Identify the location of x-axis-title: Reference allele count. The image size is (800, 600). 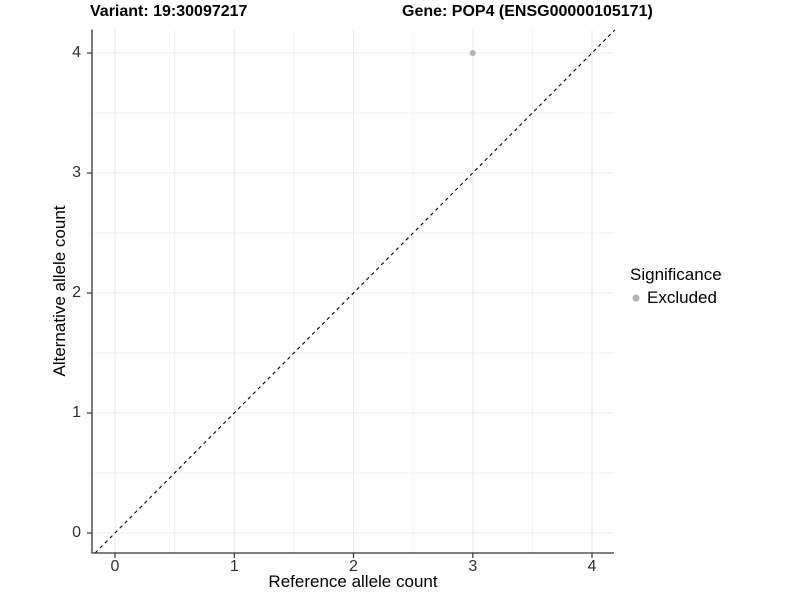
(353, 581).